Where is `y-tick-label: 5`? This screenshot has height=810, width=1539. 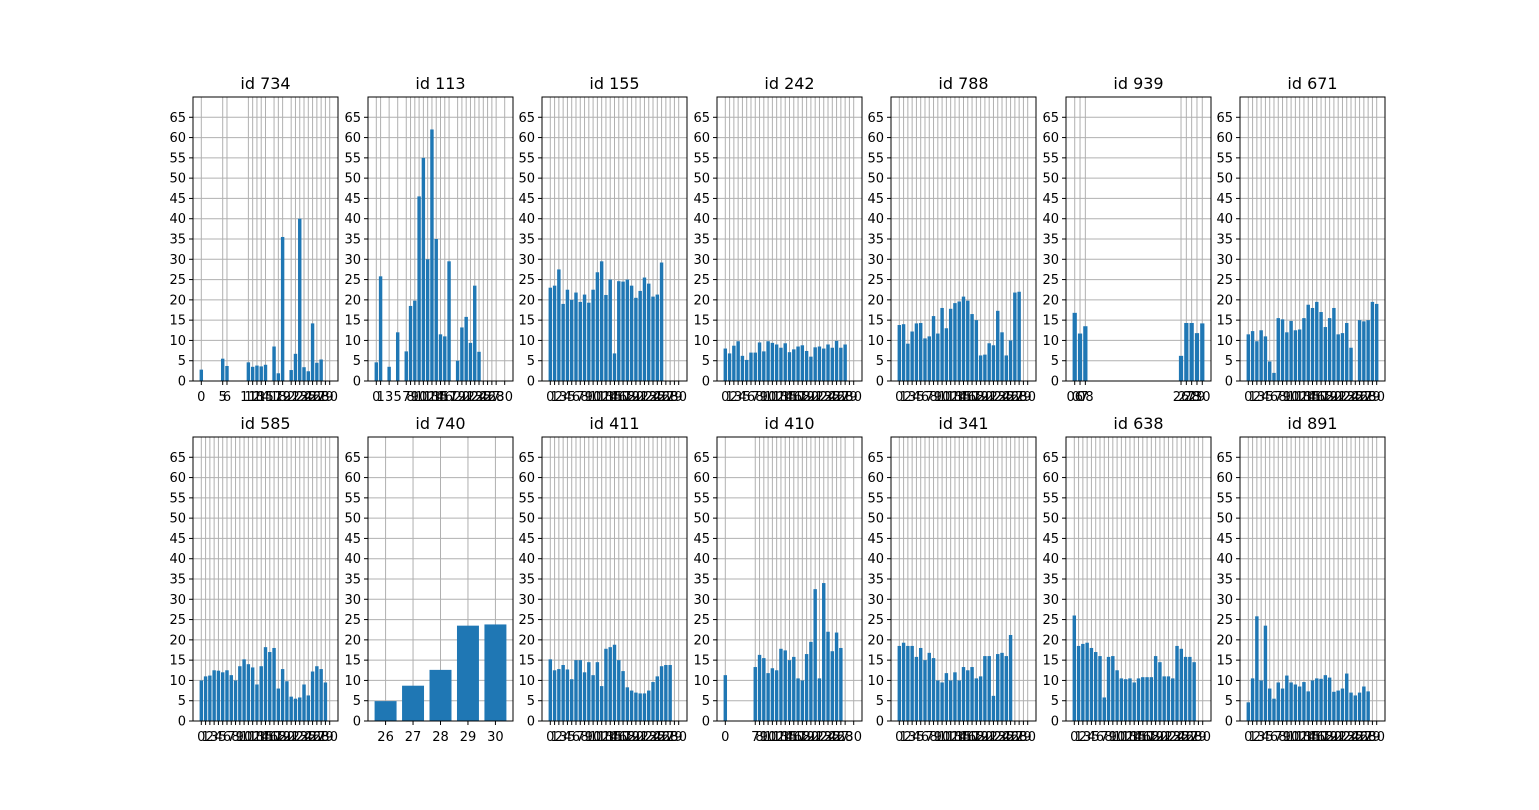 y-tick-label: 5 is located at coordinates (357, 701).